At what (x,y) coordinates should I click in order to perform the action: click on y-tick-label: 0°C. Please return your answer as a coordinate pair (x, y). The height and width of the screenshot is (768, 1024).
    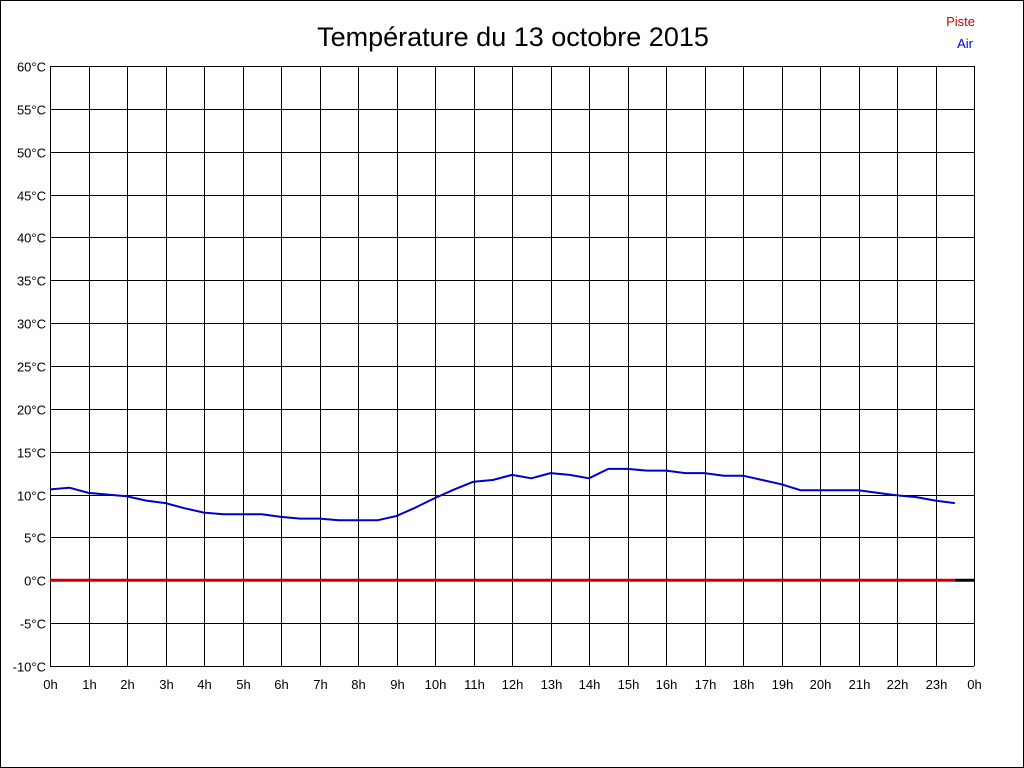
    Looking at the image, I should click on (35, 581).